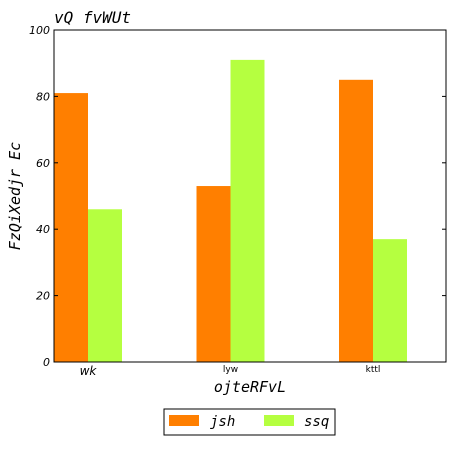 This screenshot has width=456, height=456. What do you see at coordinates (222, 422) in the screenshot?
I see `legend-label-jsh: jsh` at bounding box center [222, 422].